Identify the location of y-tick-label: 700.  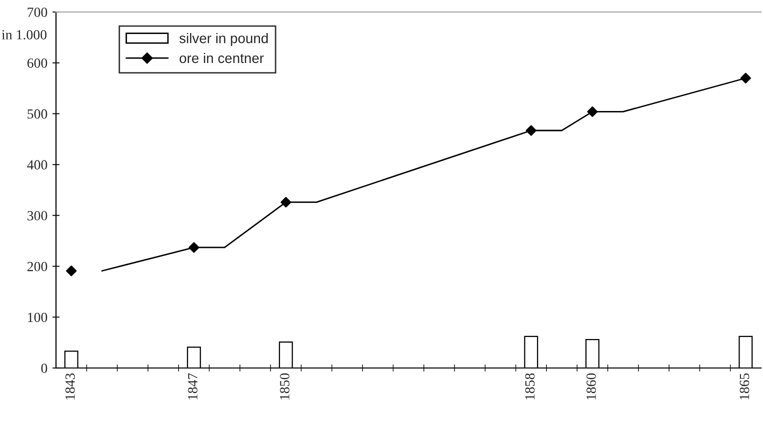
(38, 12).